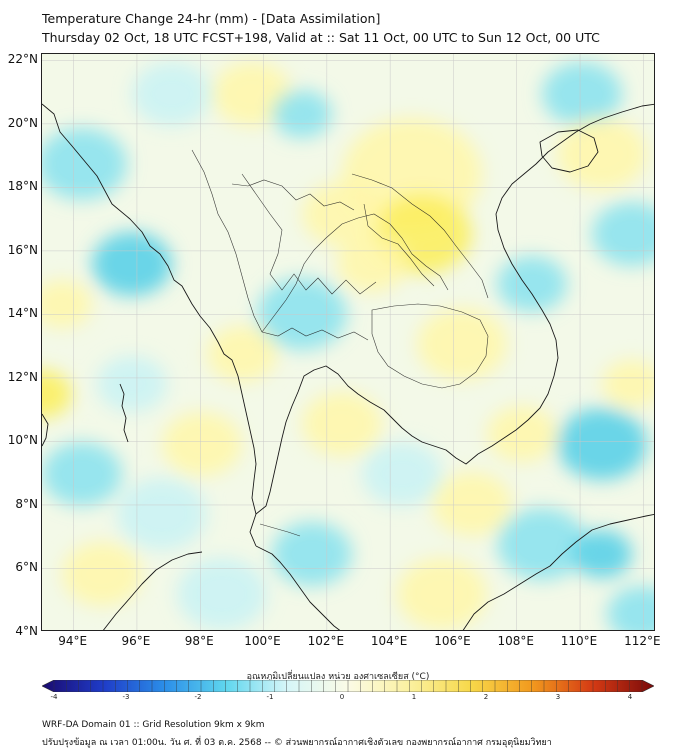  Describe the element at coordinates (642, 641) in the screenshot. I see `longitude-label: 112°E` at that location.